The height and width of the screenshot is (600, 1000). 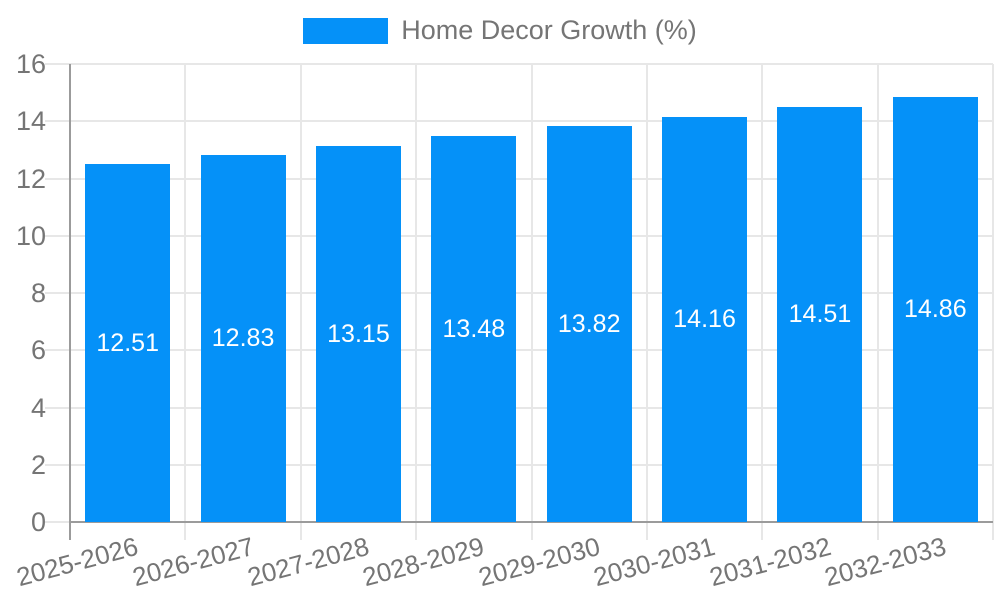 What do you see at coordinates (38, 464) in the screenshot?
I see `y-tick-label: 2` at bounding box center [38, 464].